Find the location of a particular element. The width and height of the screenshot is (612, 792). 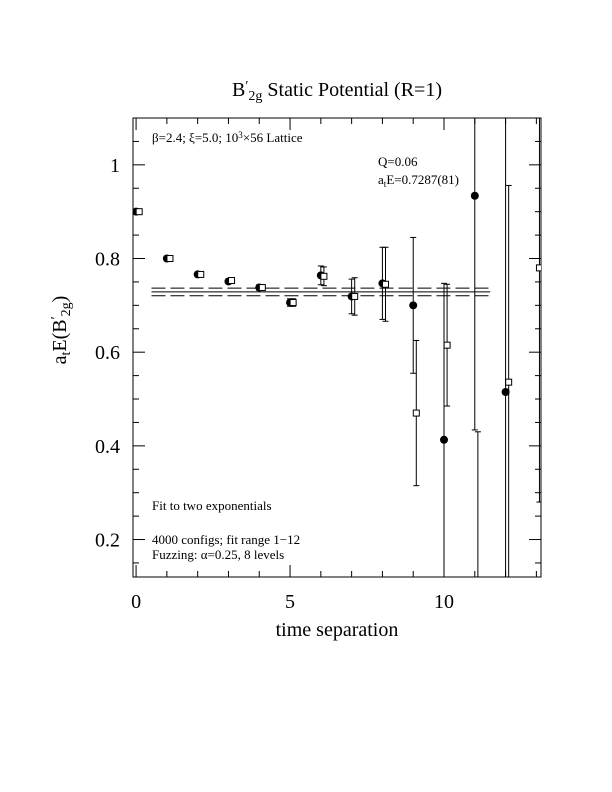

chart-title: B′2g Static Potential (R=1) is located at coordinates (337, 91).